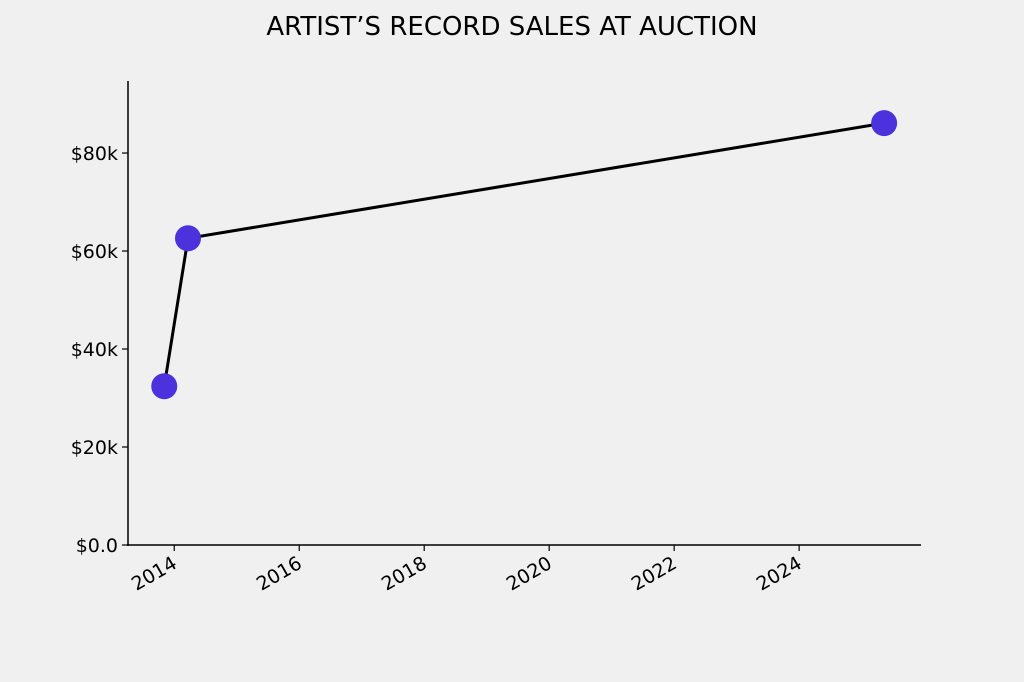 The image size is (1024, 682). I want to click on y-tick-label: $40k, so click(94, 350).